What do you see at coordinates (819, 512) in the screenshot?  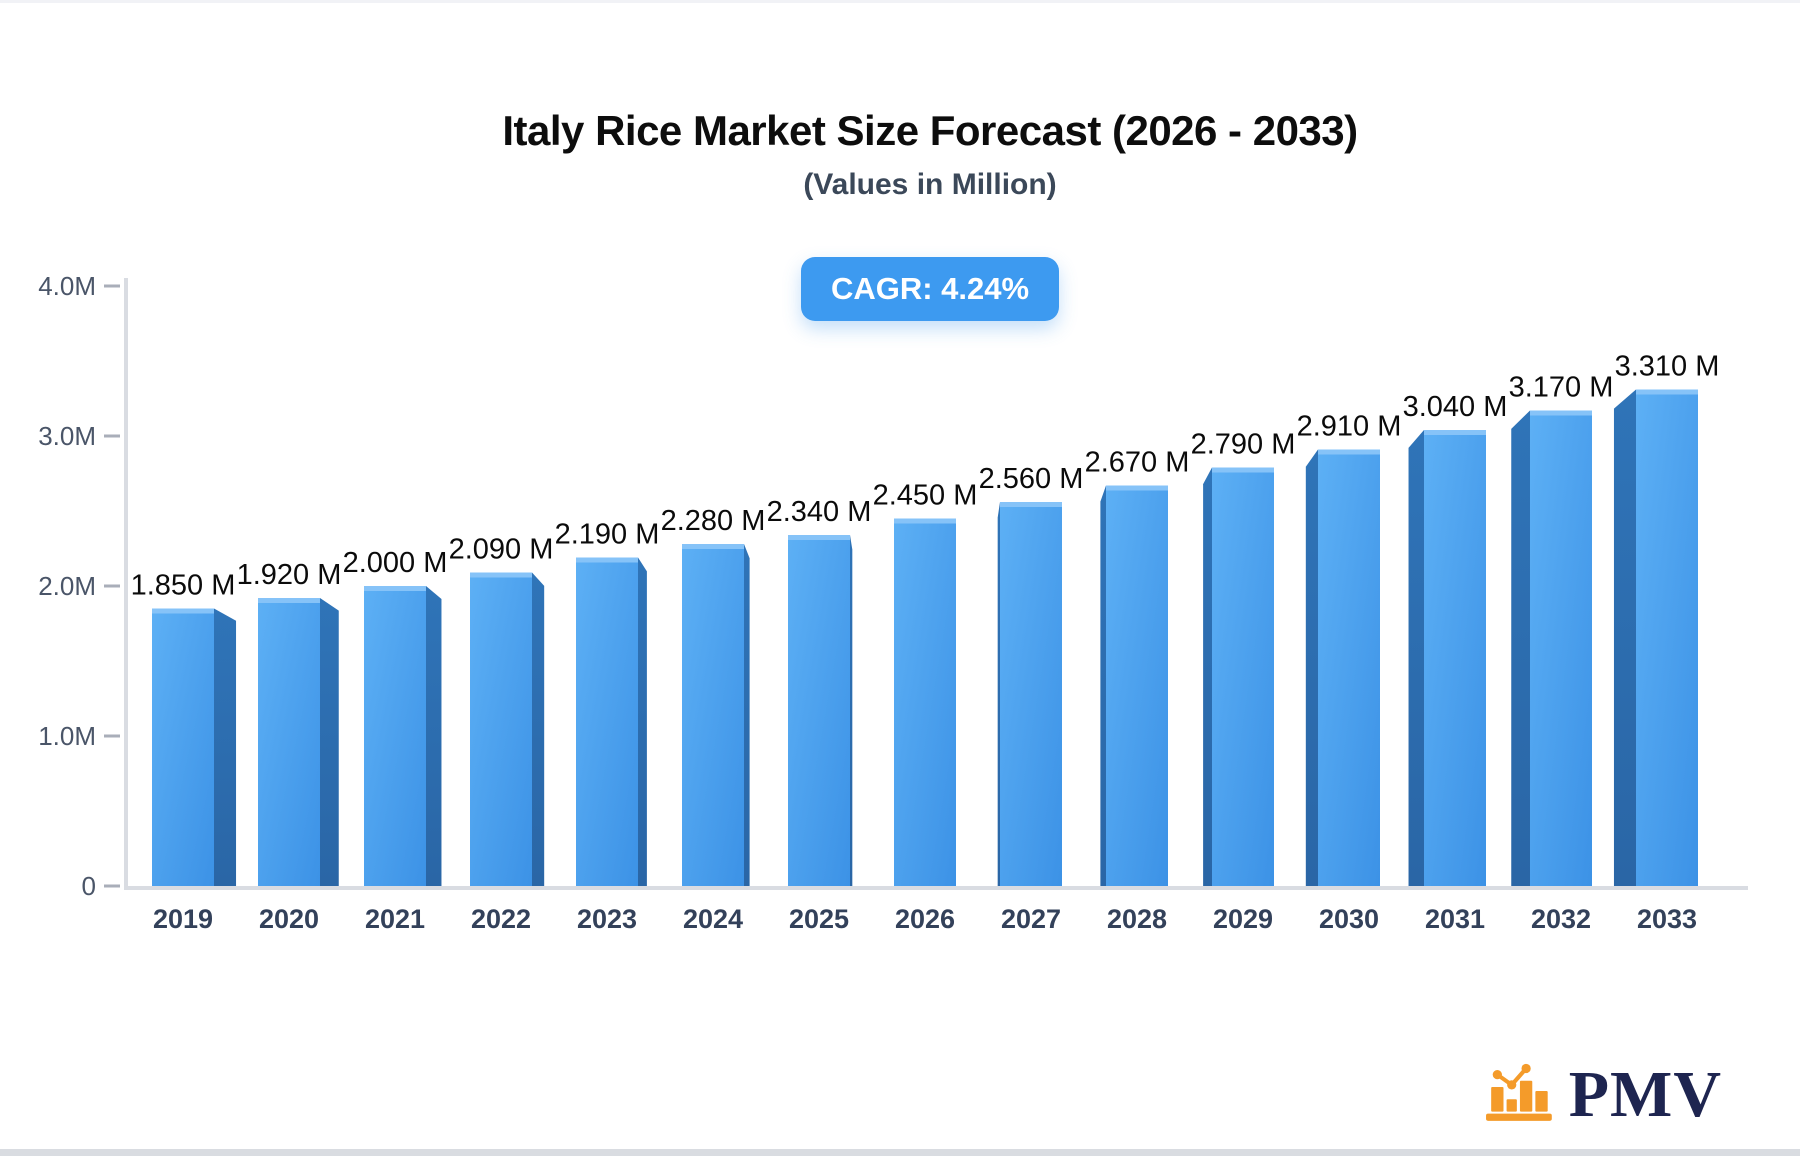 I see `bar-value-label: 2.340 M` at bounding box center [819, 512].